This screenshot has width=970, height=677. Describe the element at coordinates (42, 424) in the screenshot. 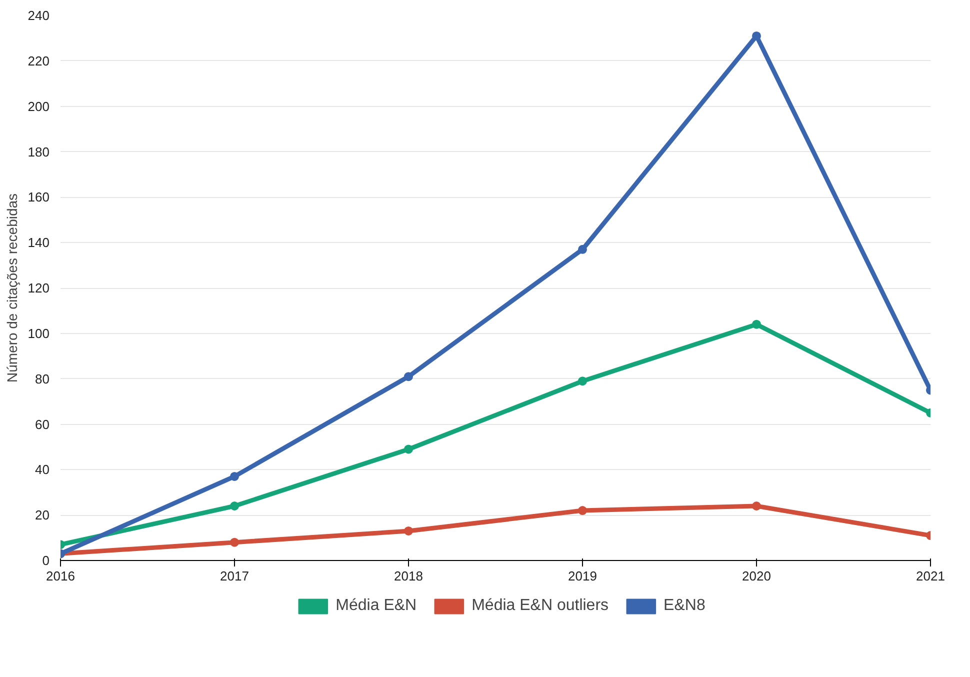

I see `y-tick-label: 60` at that location.